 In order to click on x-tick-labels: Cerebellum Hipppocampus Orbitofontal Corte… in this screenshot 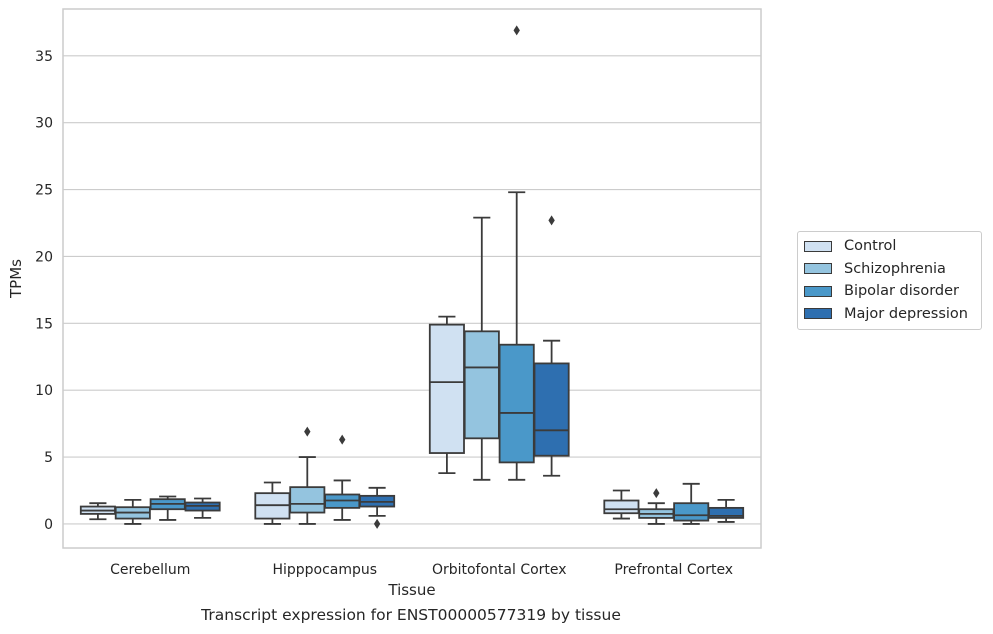, I will do `click(421, 570)`.